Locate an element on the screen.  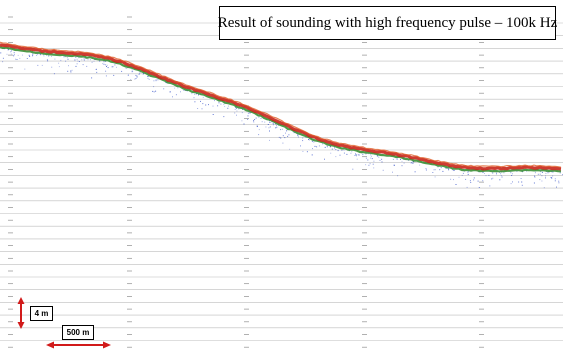
horizontal-scale-arrowhead-left is located at coordinates (50, 345).